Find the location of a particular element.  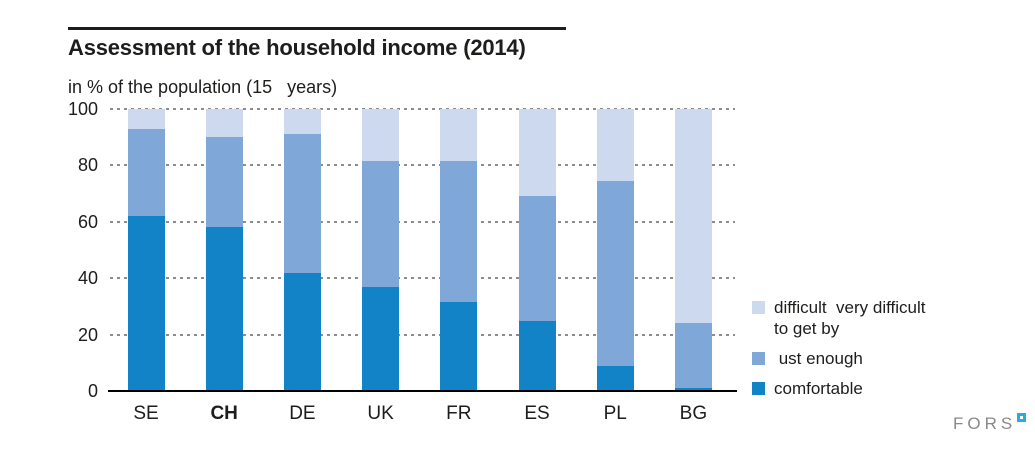

bar-SE is located at coordinates (146, 250).